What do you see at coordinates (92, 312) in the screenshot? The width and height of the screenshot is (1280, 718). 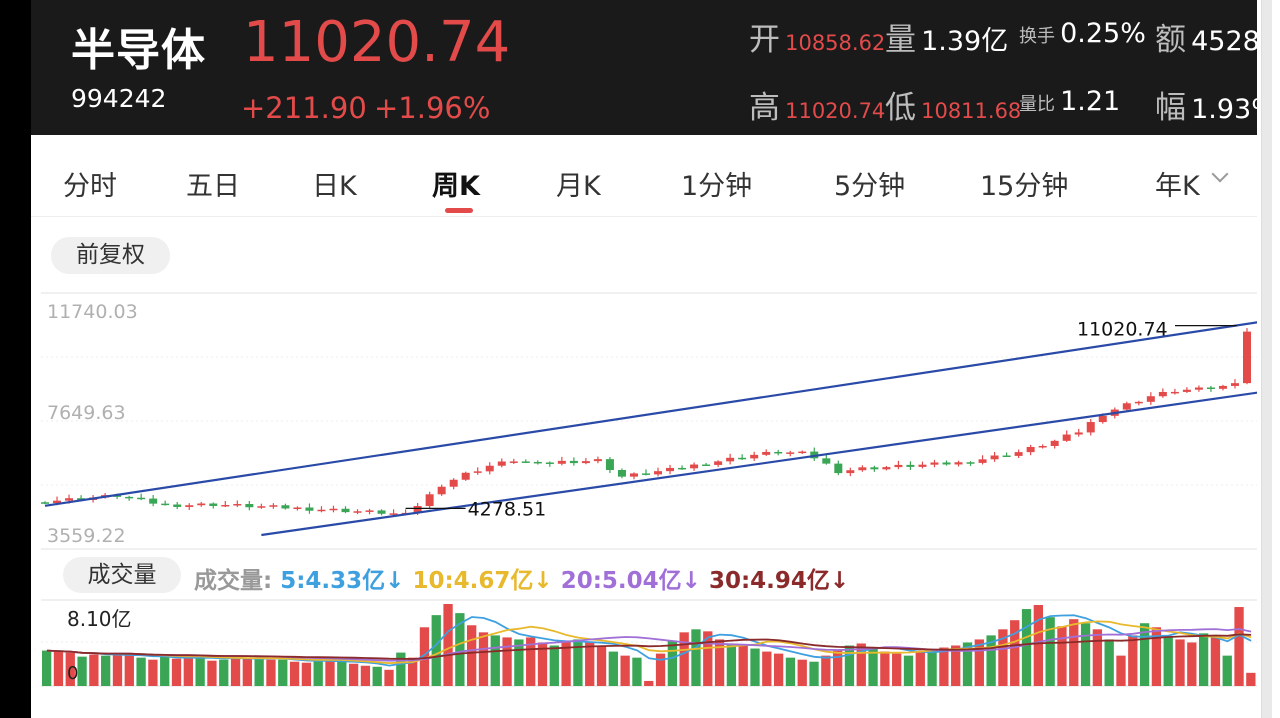 I see `y-tick-label: 11740.03` at bounding box center [92, 312].